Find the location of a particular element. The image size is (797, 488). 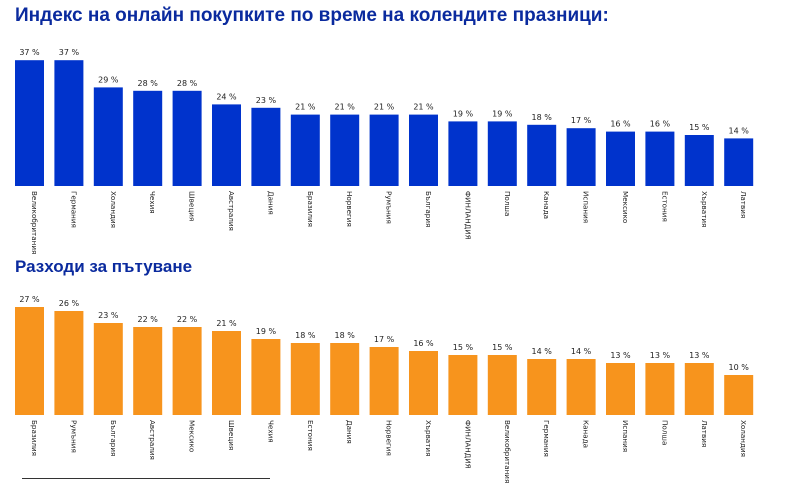

online-category-label-13: Канада is located at coordinates (546, 205).